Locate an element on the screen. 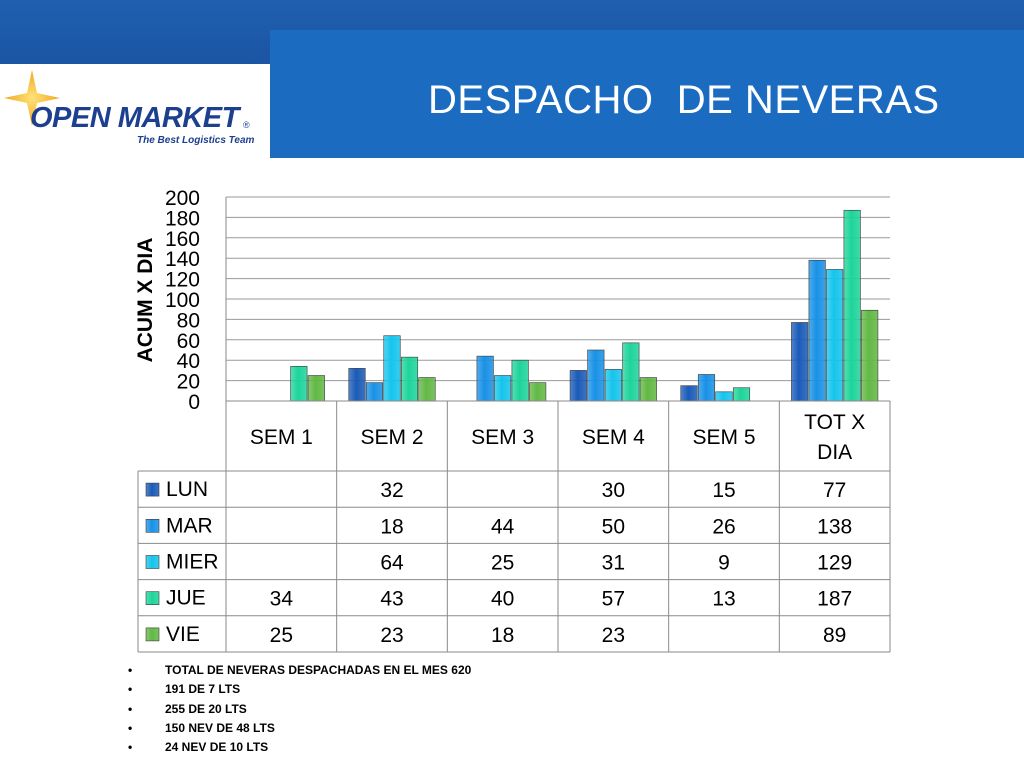  table-cell-value: 89 is located at coordinates (834, 635).